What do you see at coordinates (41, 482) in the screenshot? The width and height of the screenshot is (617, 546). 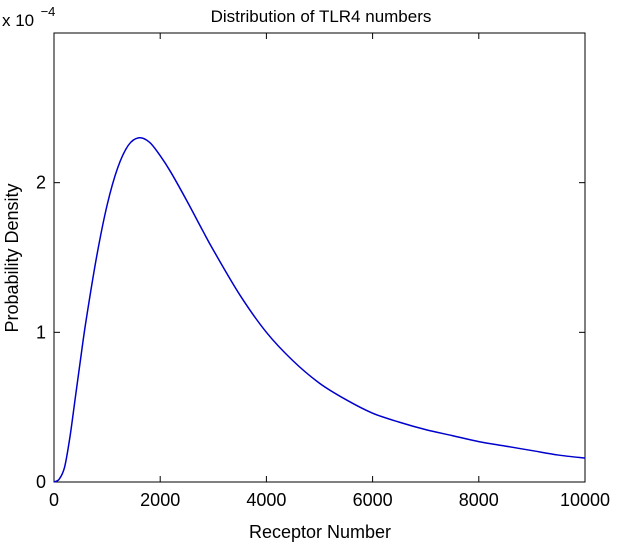 I see `y-tick-label-0: 0` at bounding box center [41, 482].